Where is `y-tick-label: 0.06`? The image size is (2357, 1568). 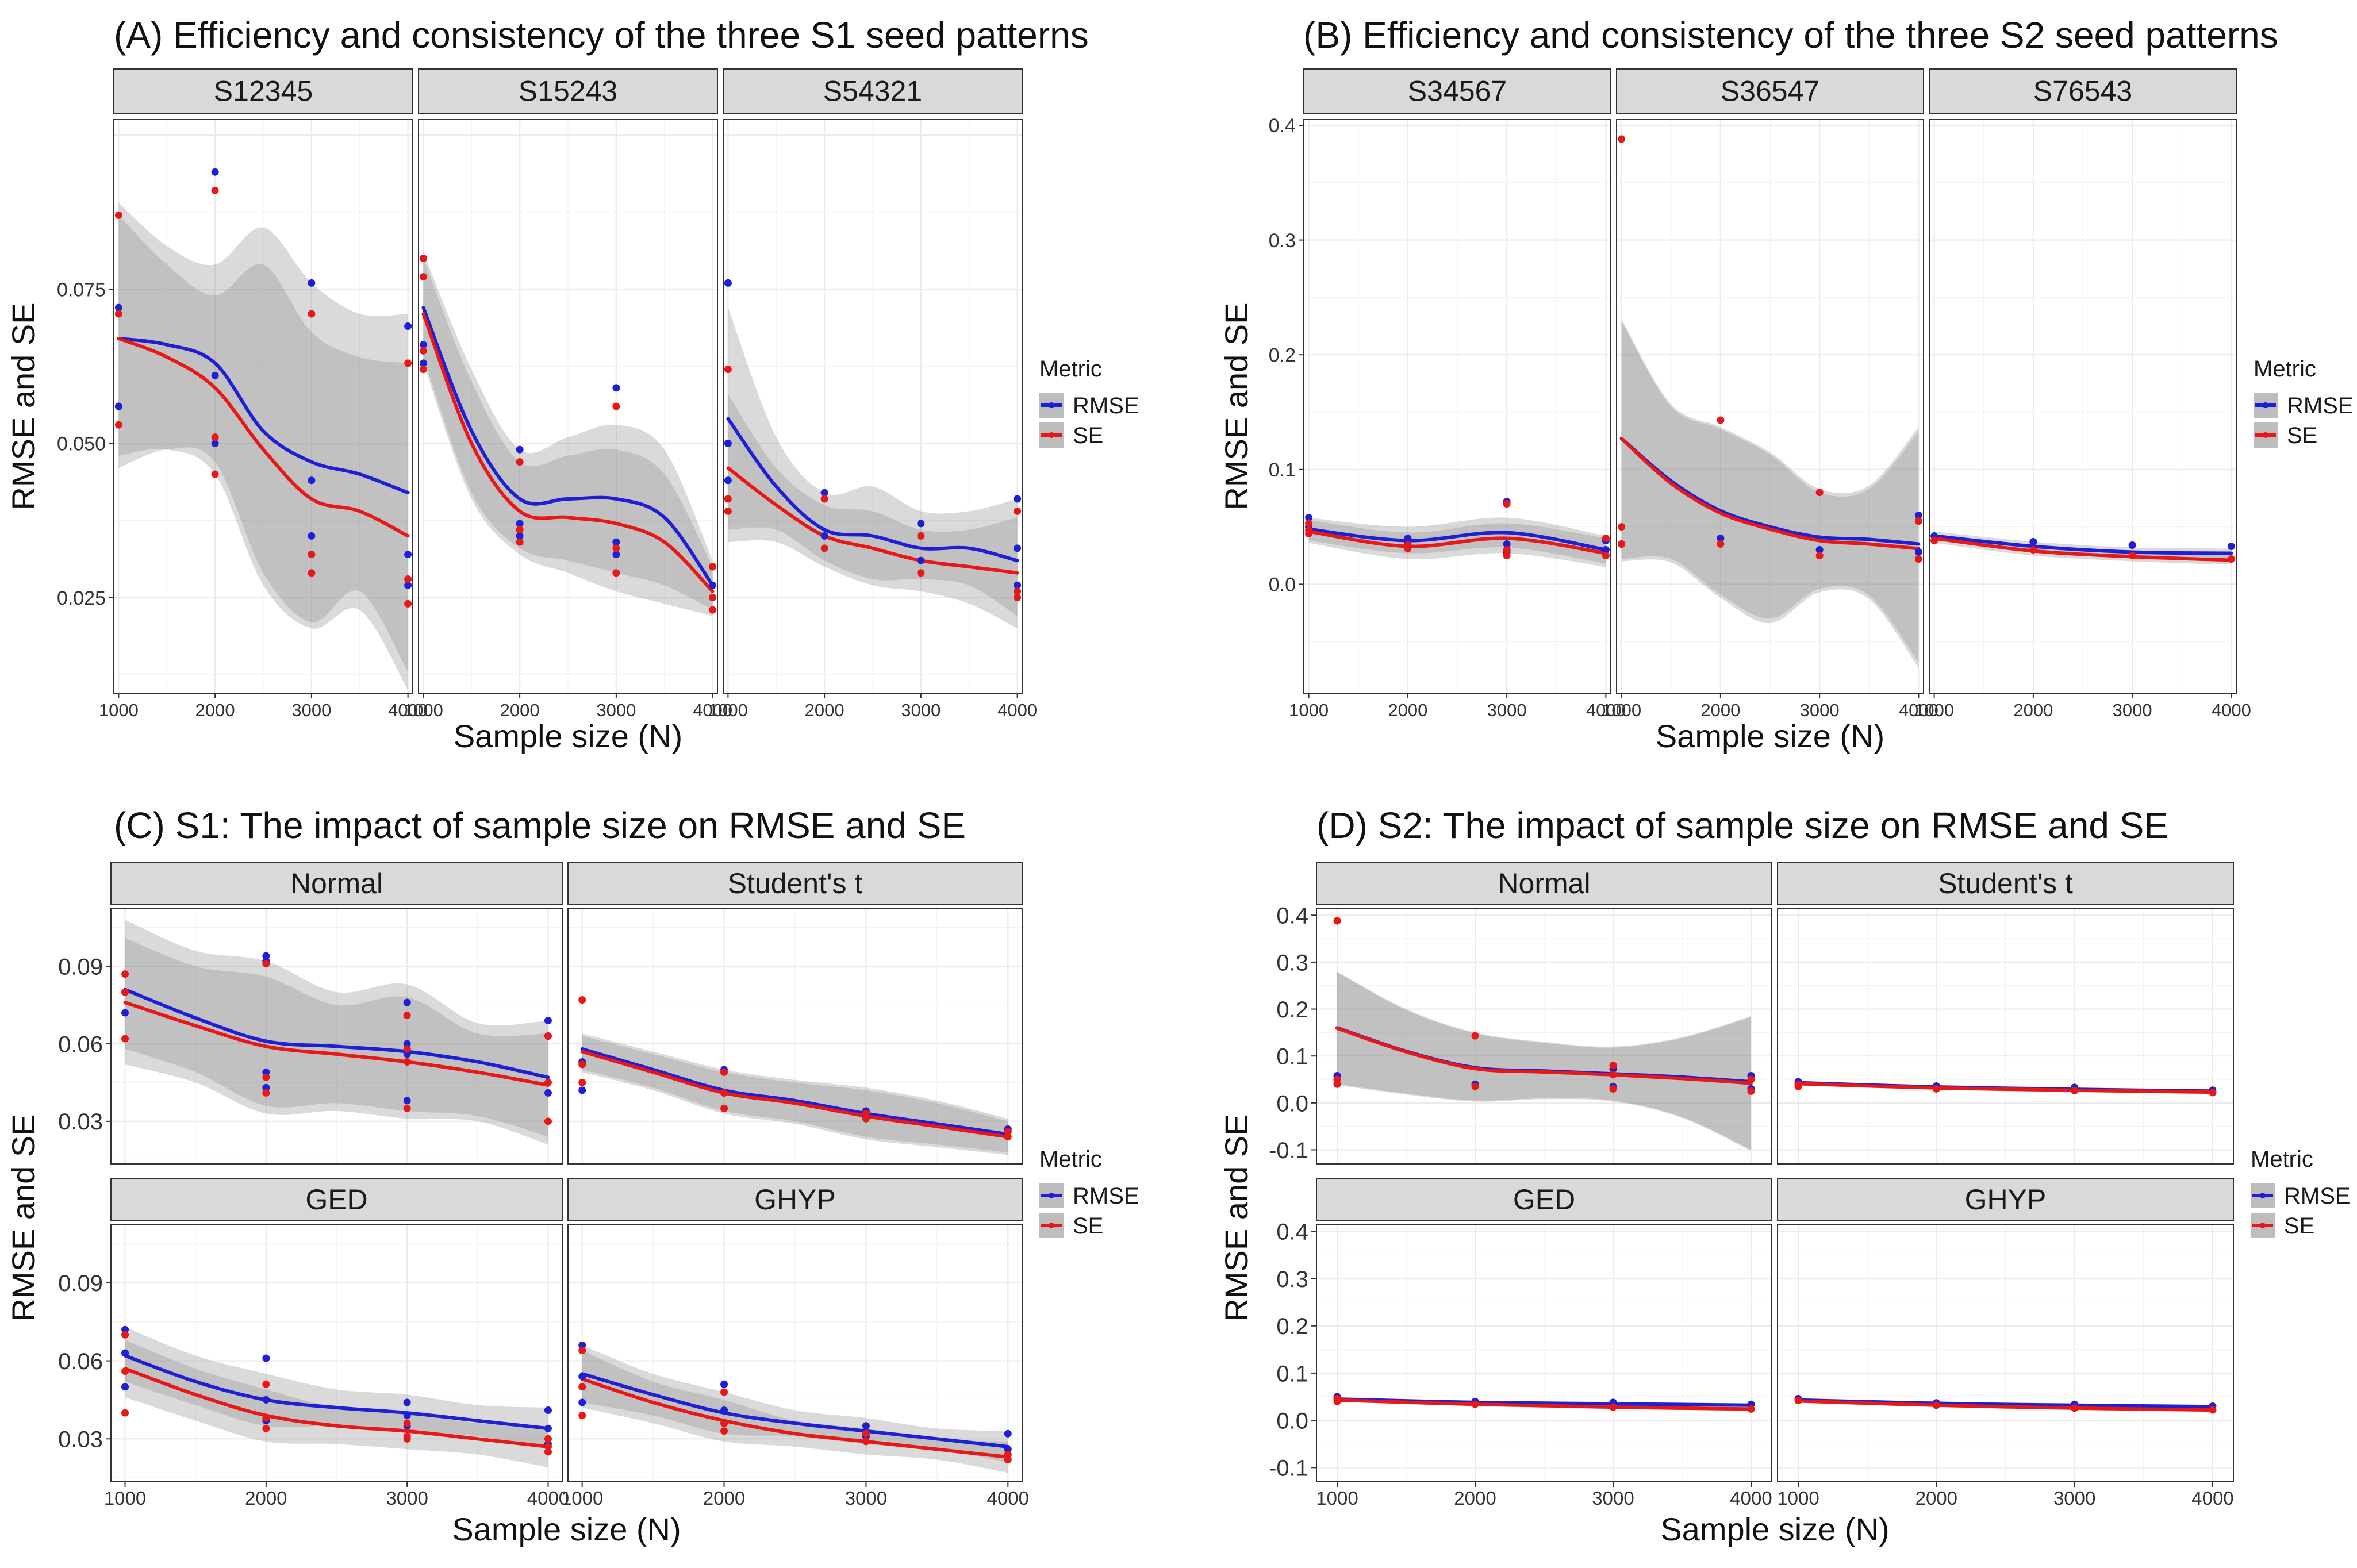 y-tick-label: 0.06 is located at coordinates (80, 1362).